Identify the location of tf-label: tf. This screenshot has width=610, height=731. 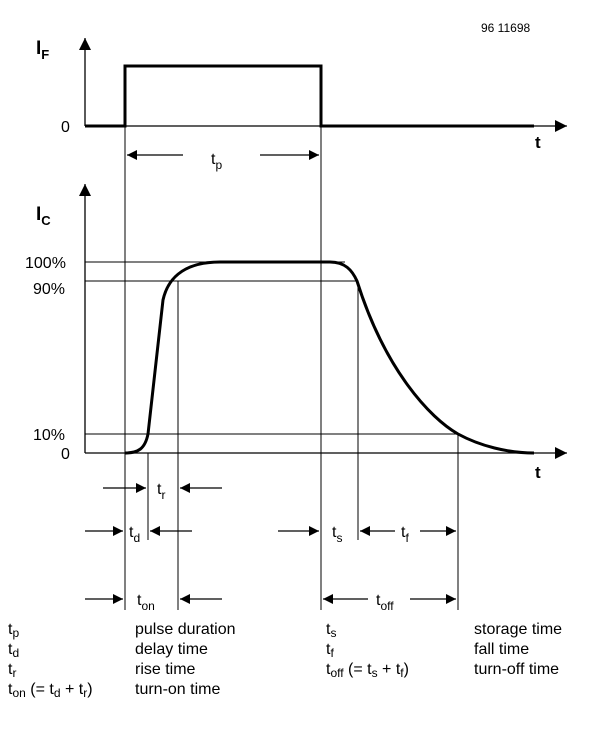
(405, 534).